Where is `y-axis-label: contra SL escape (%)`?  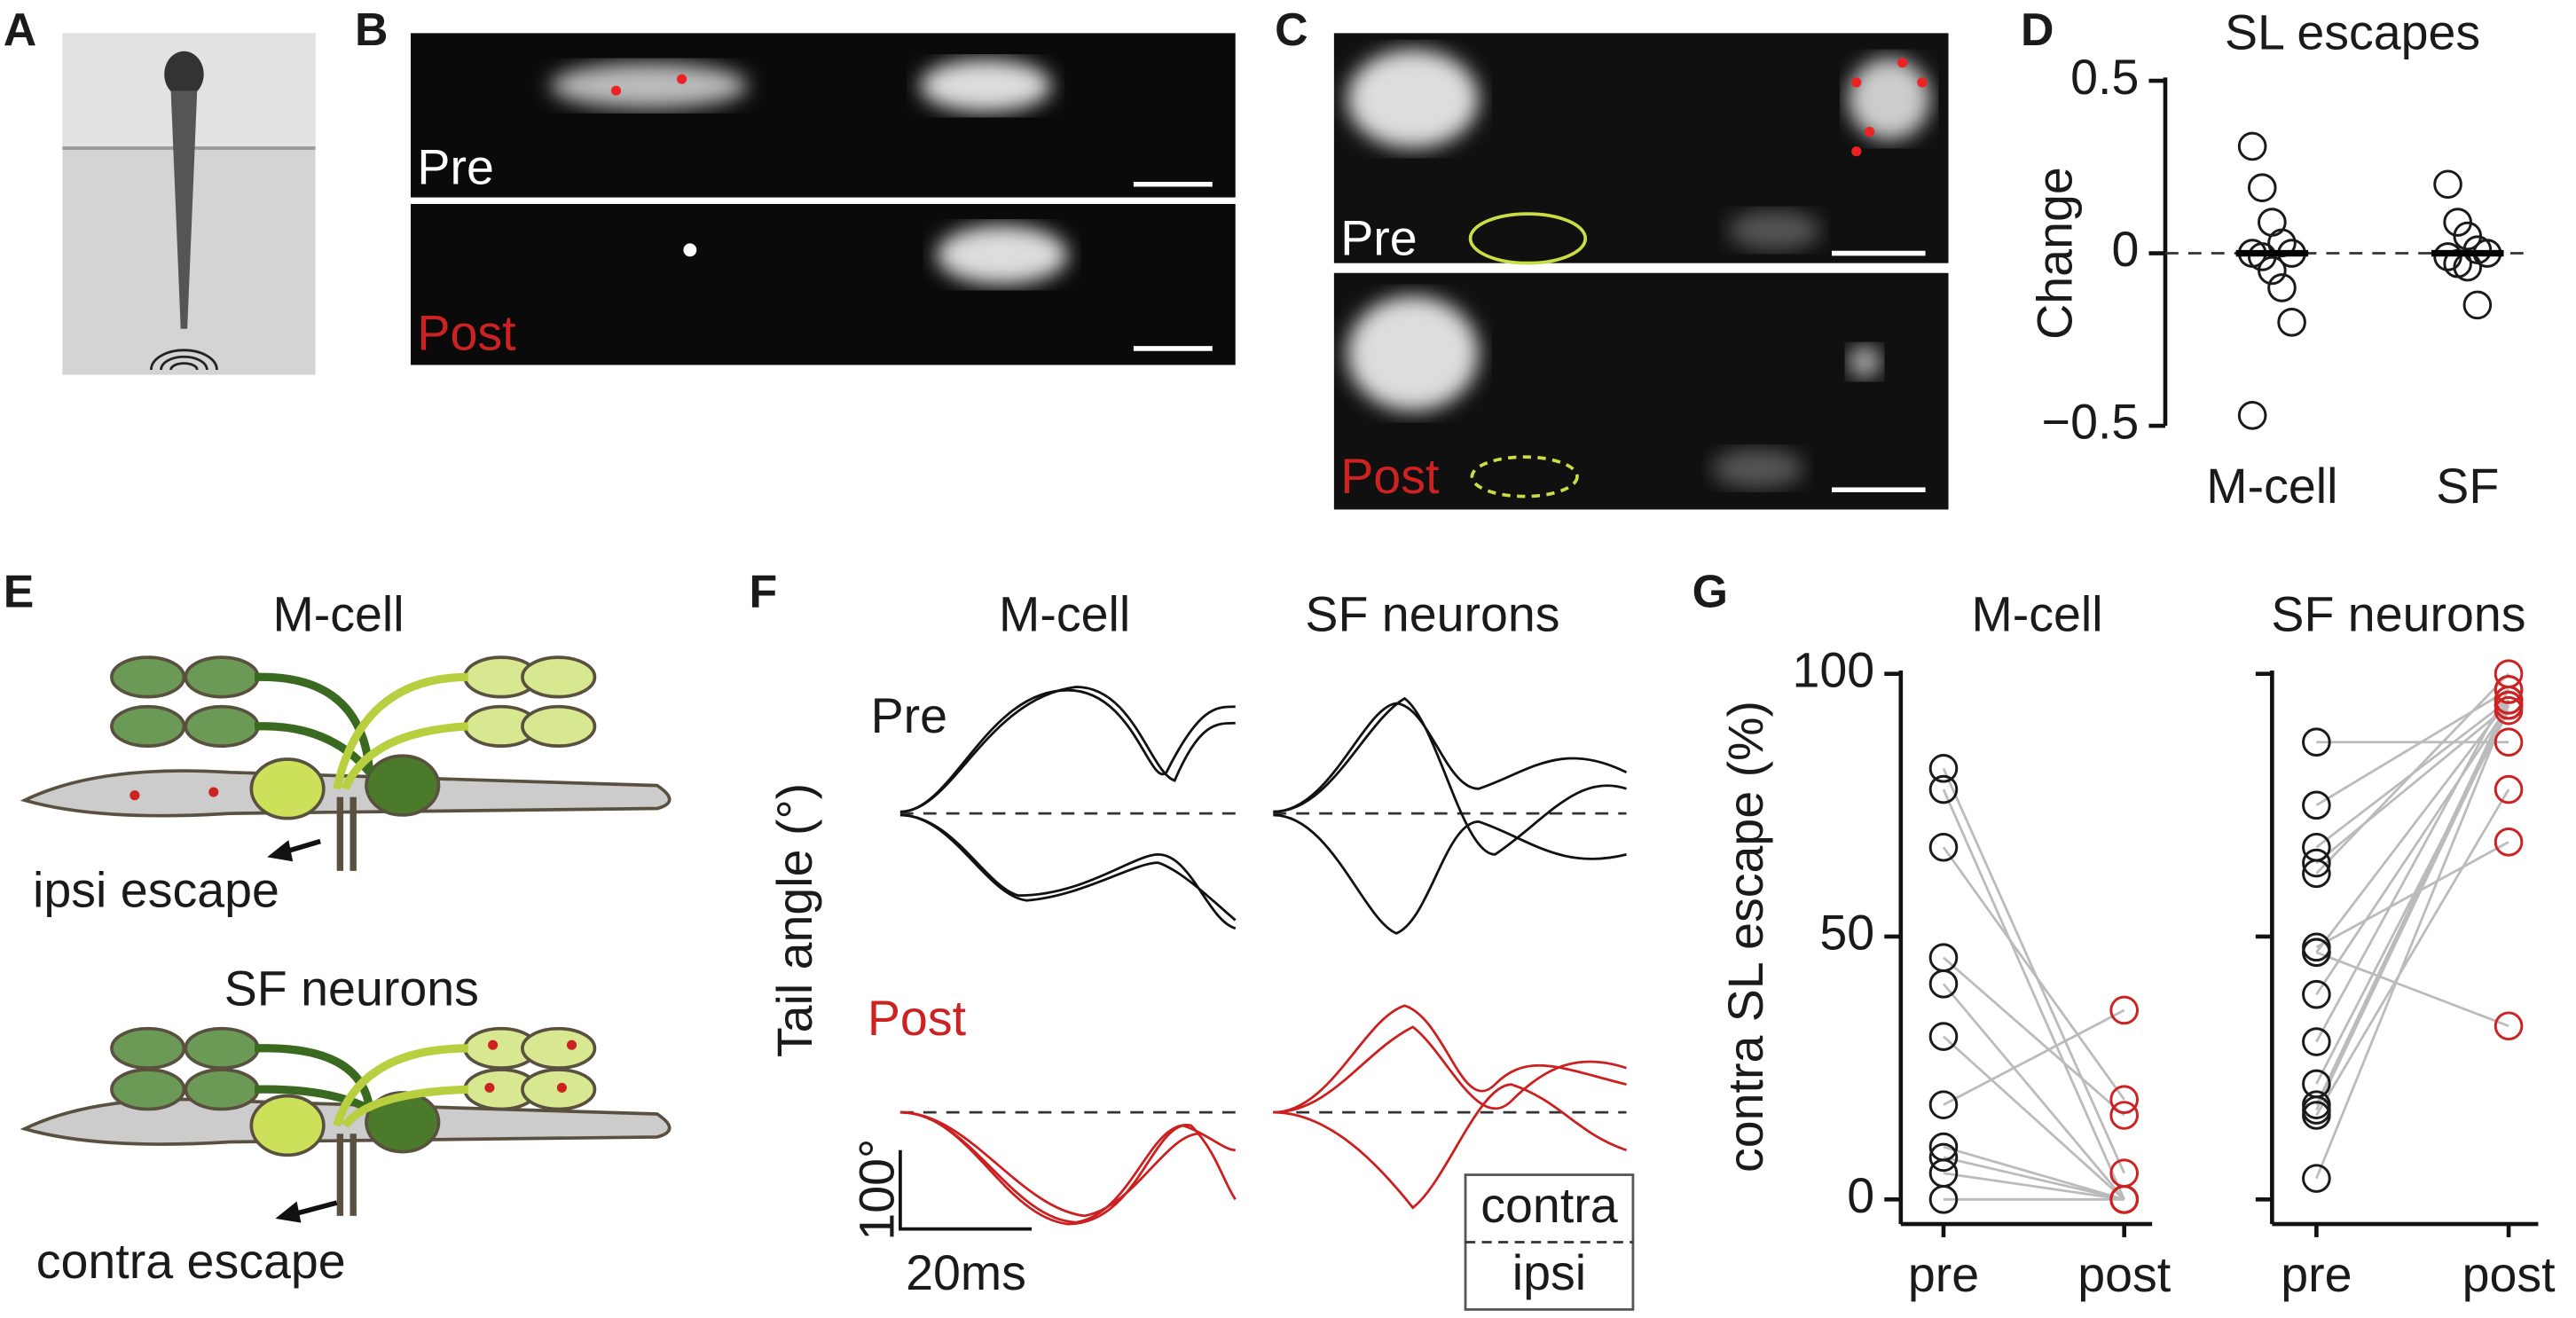
y-axis-label: contra SL escape (%) is located at coordinates (1745, 937).